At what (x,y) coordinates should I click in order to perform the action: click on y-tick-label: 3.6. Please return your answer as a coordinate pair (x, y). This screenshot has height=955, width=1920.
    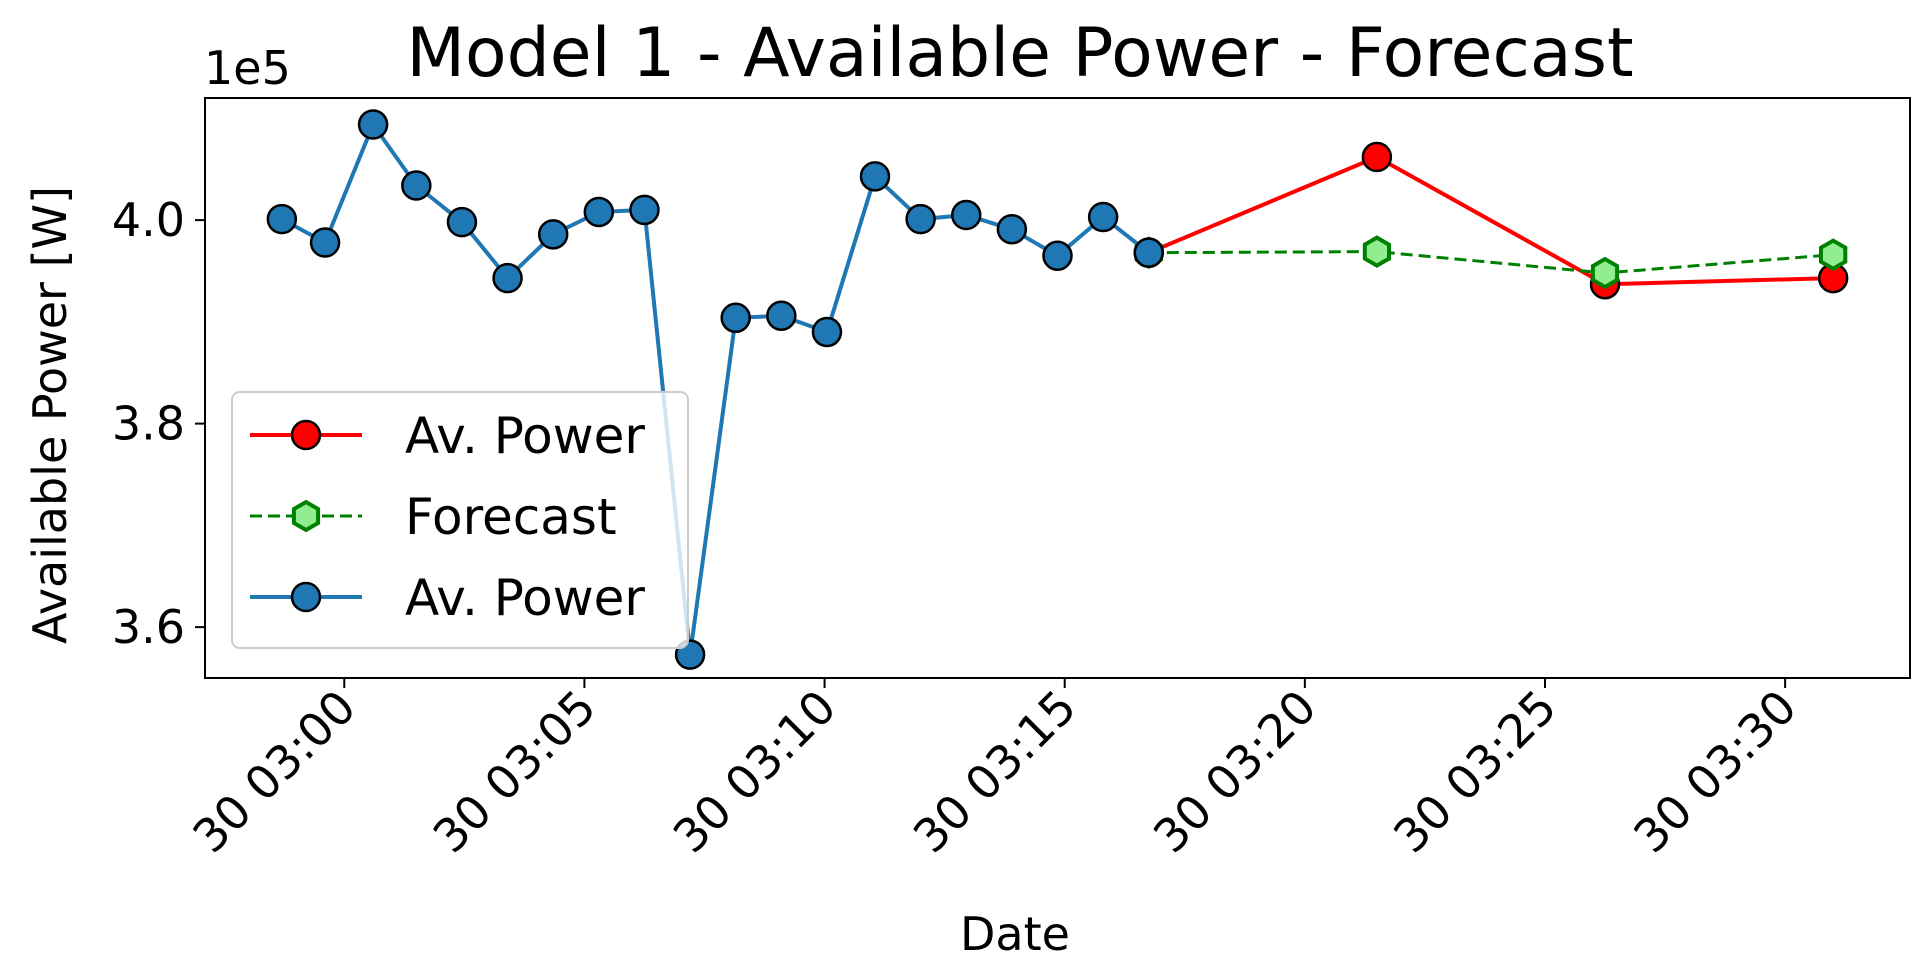
    Looking at the image, I should click on (148, 627).